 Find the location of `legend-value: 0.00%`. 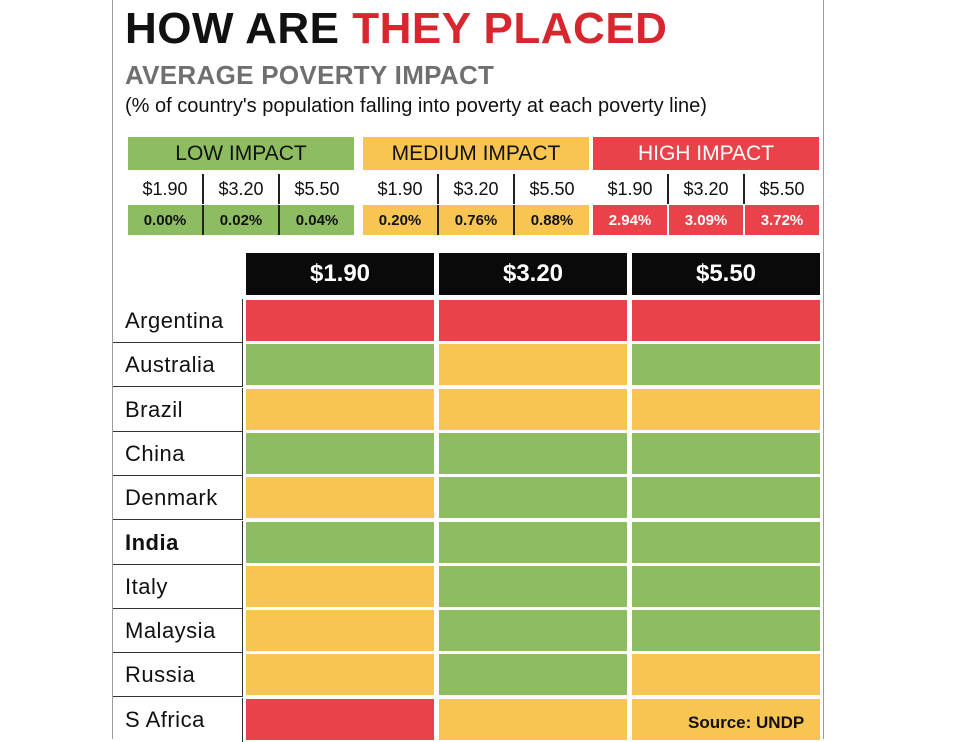

legend-value: 0.00% is located at coordinates (166, 220).